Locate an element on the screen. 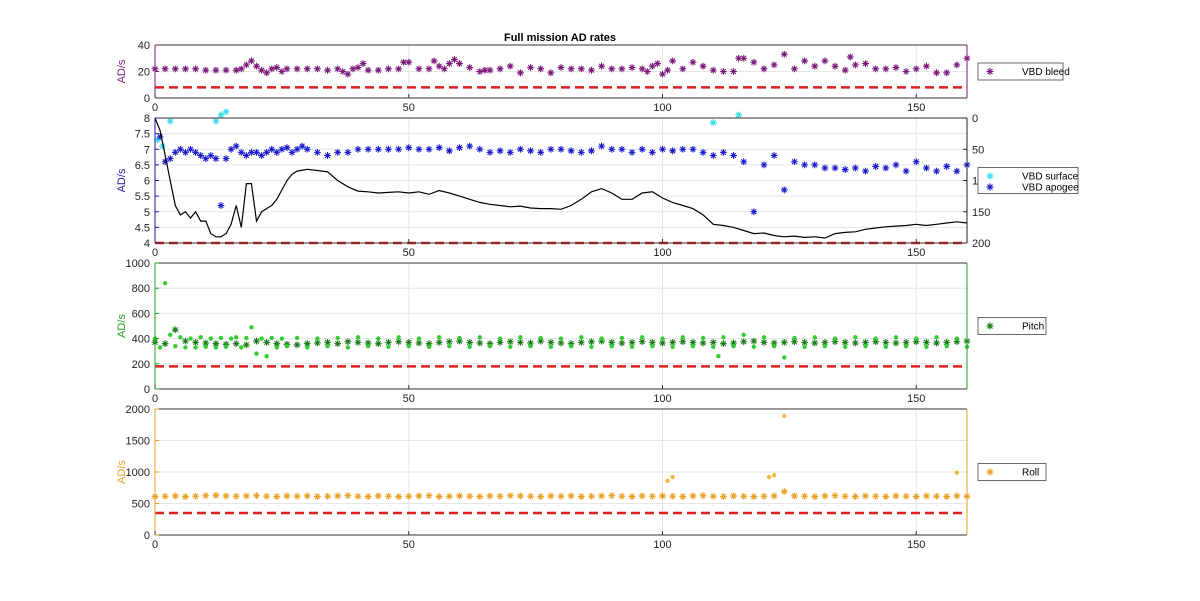 The image size is (1200, 601). series-roll-points is located at coordinates (812, 448).